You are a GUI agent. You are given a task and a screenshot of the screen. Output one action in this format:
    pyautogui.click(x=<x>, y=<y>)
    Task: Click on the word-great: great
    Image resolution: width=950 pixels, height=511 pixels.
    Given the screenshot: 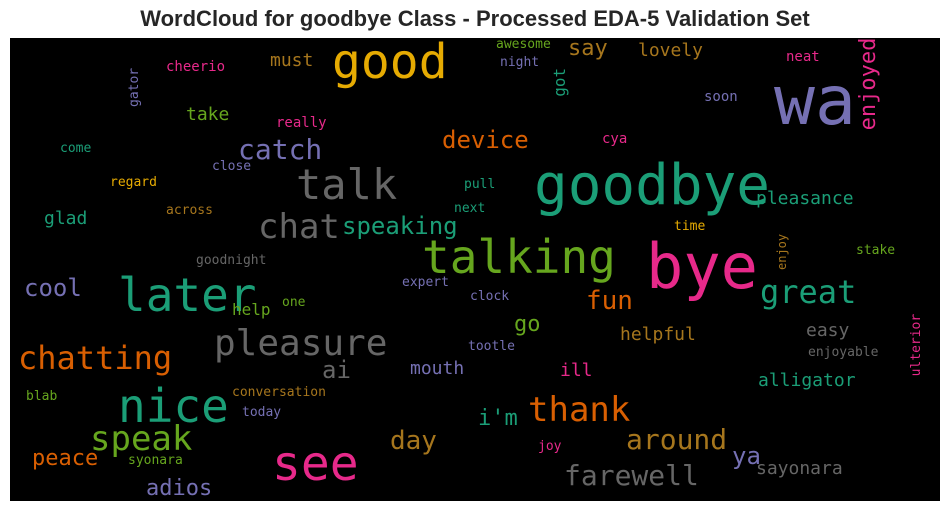 What is the action you would take?
    pyautogui.click(x=808, y=292)
    